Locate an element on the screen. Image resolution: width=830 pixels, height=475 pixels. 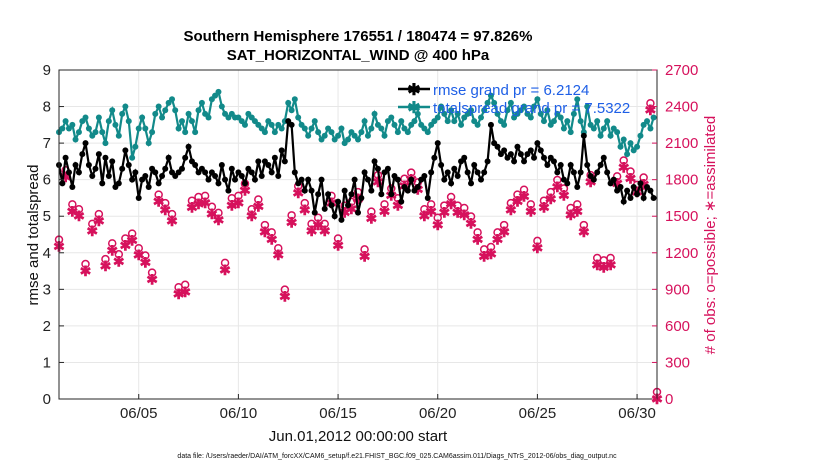
legend-spread-marker: ✱ is located at coordinates (413, 108).